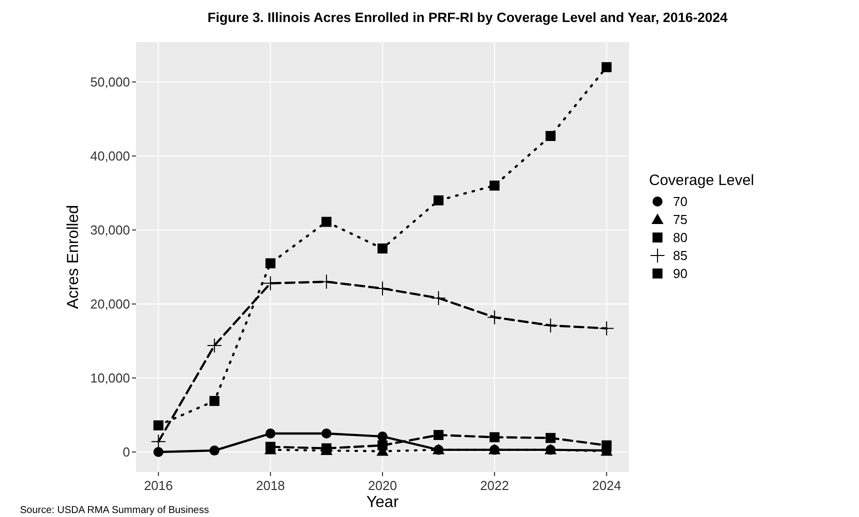 The width and height of the screenshot is (859, 517). Describe the element at coordinates (110, 156) in the screenshot. I see `y-tick-label: 40,000` at that location.